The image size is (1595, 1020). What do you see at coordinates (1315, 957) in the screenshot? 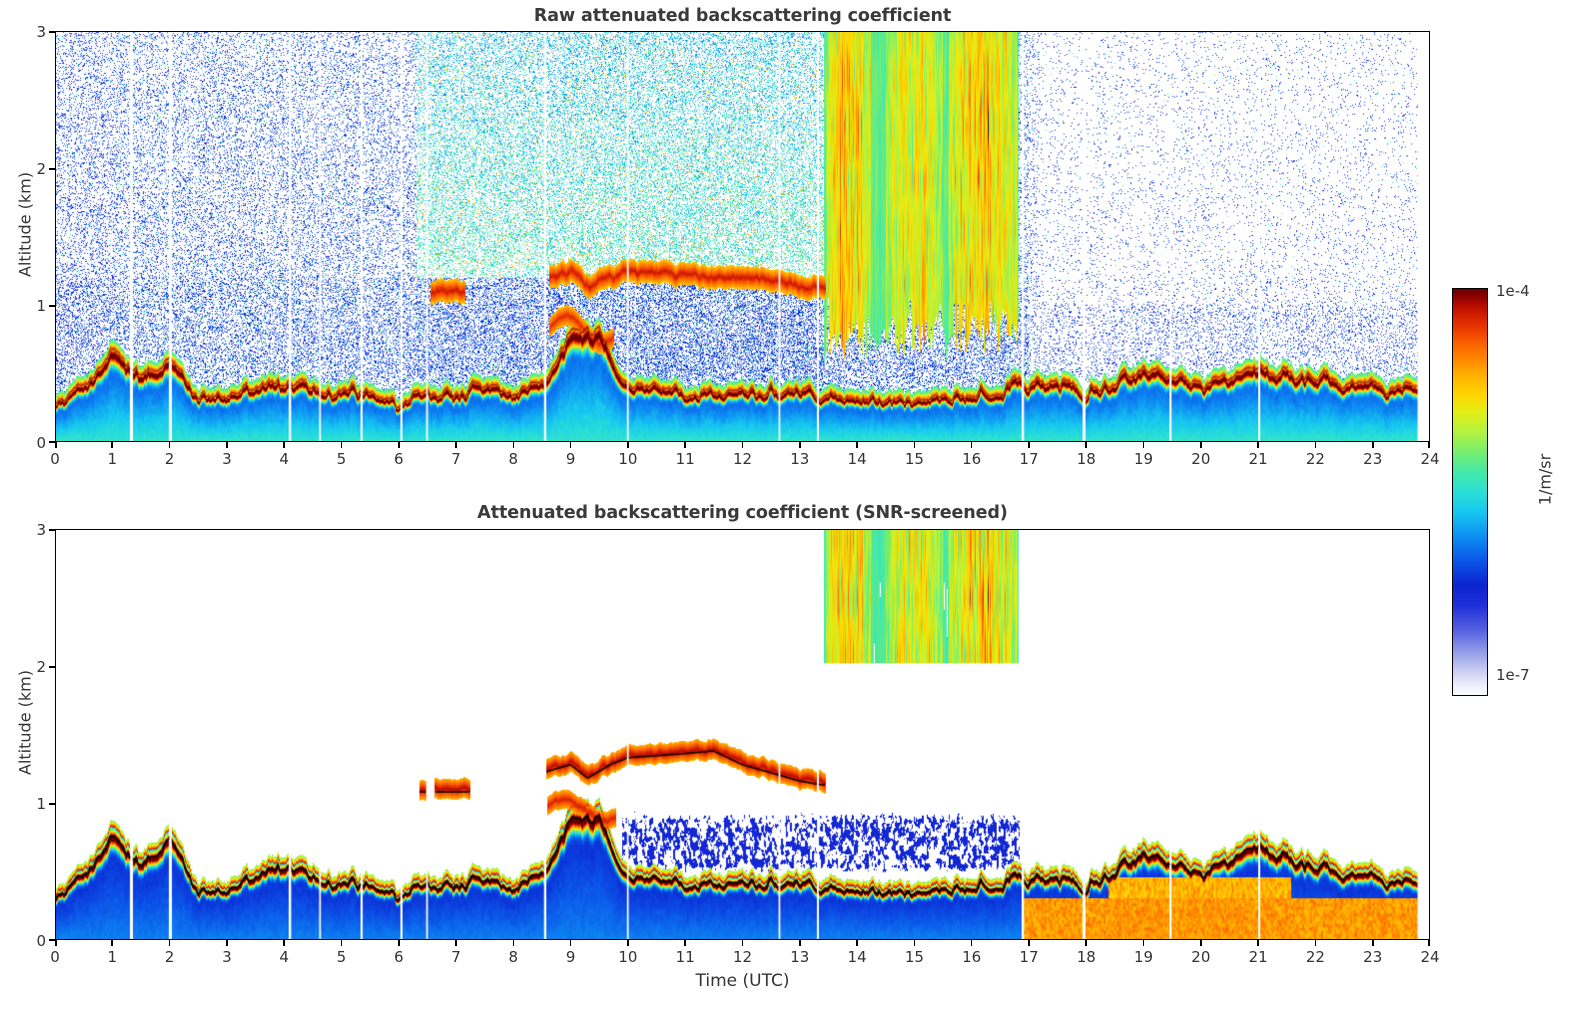
I see `xtick-label: 22` at bounding box center [1315, 957].